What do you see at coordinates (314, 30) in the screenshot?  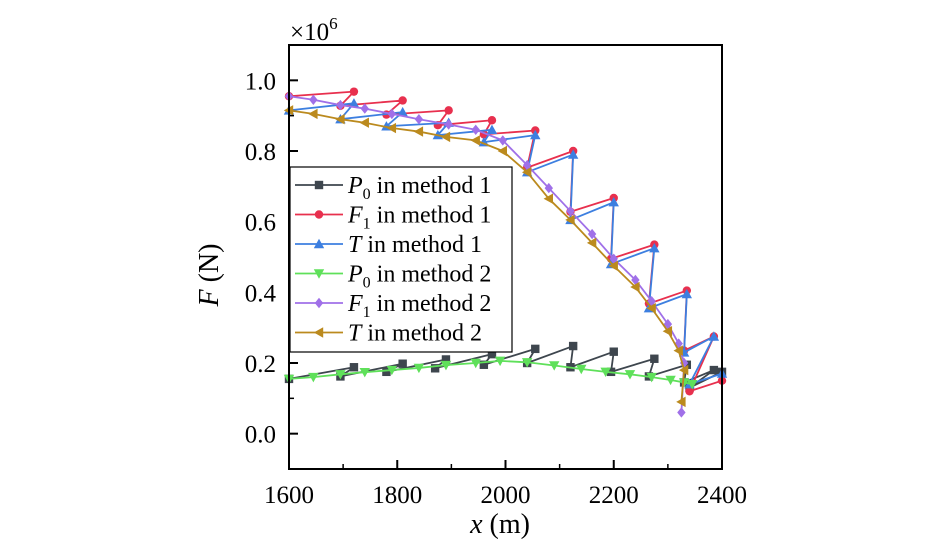 I see `y-multiplier: ×10⁶` at bounding box center [314, 30].